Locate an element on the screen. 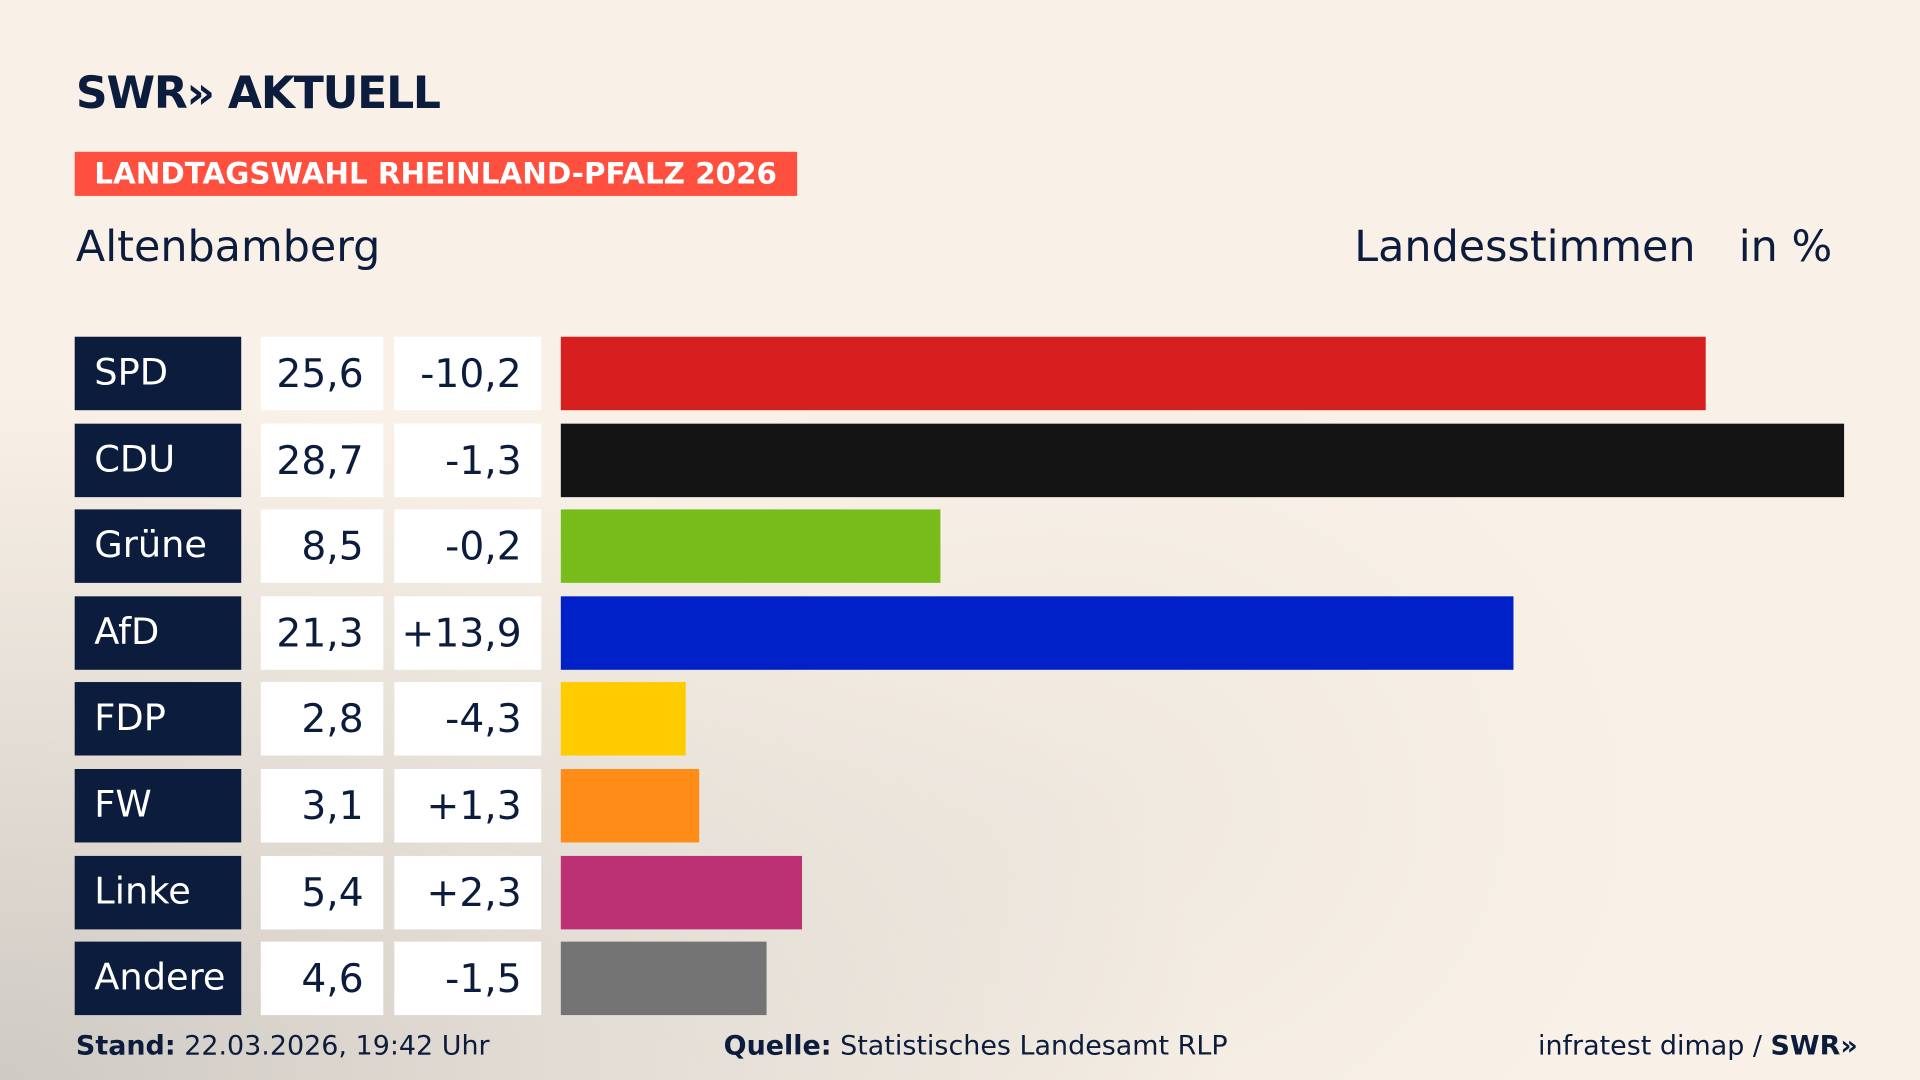 This screenshot has height=1080, width=1920. diff-label: -0,2 is located at coordinates (468, 546).